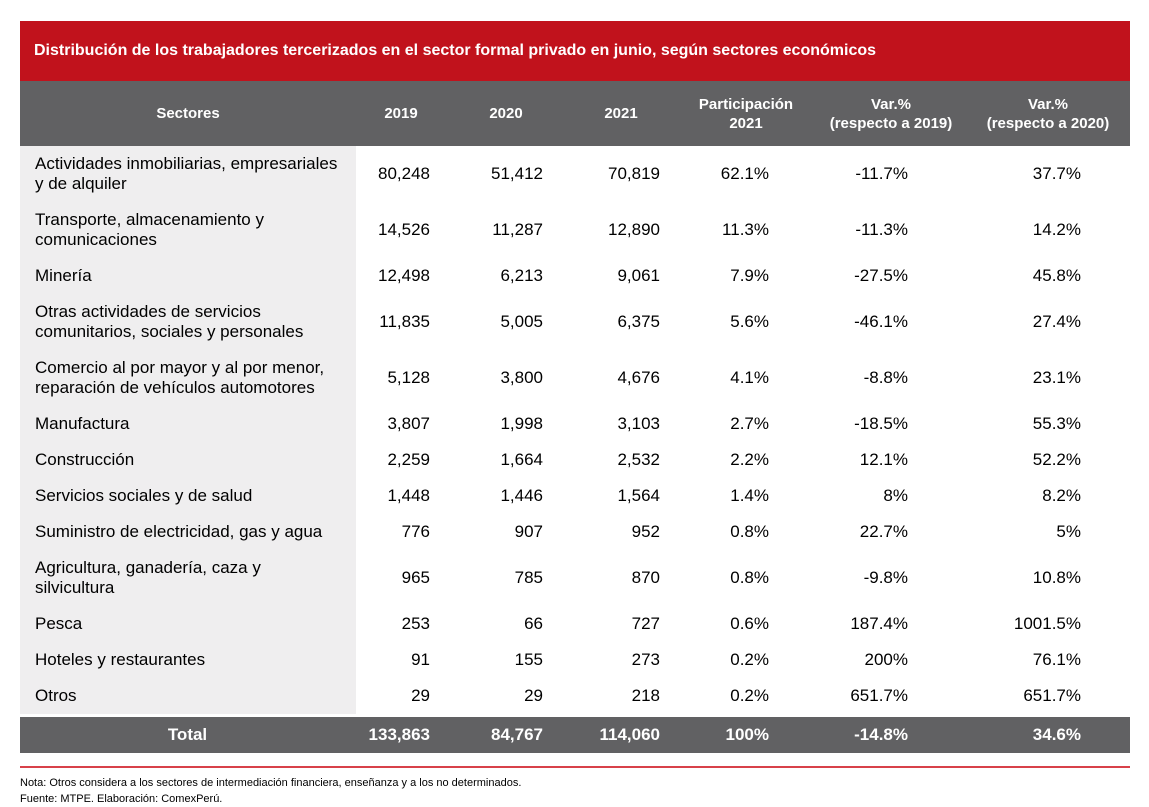 This screenshot has height=807, width=1149. What do you see at coordinates (401, 733) in the screenshot?
I see `total-2019: 133,863` at bounding box center [401, 733].